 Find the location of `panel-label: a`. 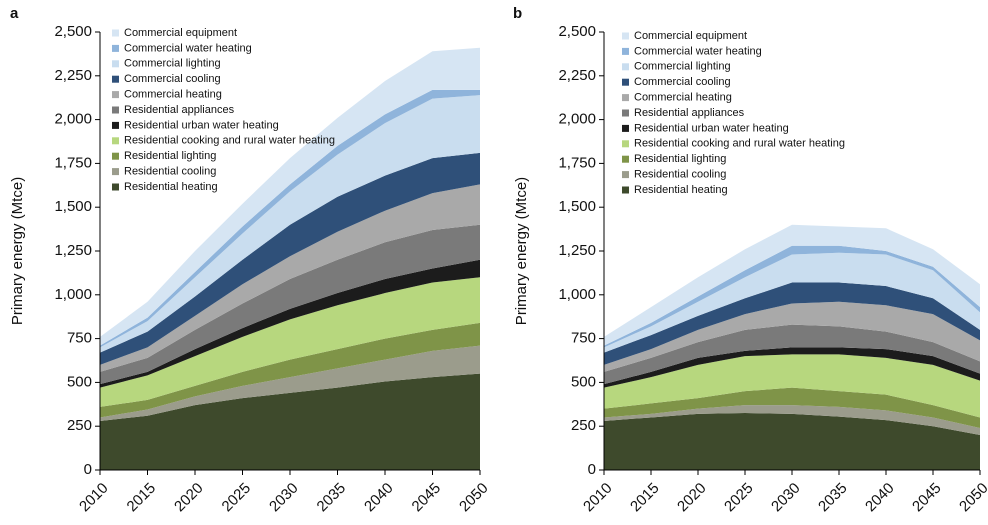

panel-label: a is located at coordinates (14, 13).